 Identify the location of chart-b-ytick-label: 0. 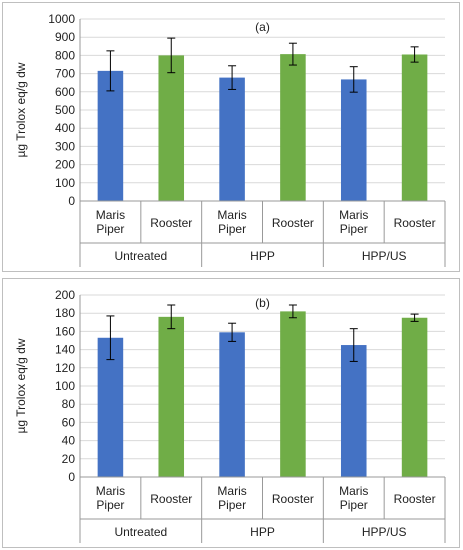
(71, 477).